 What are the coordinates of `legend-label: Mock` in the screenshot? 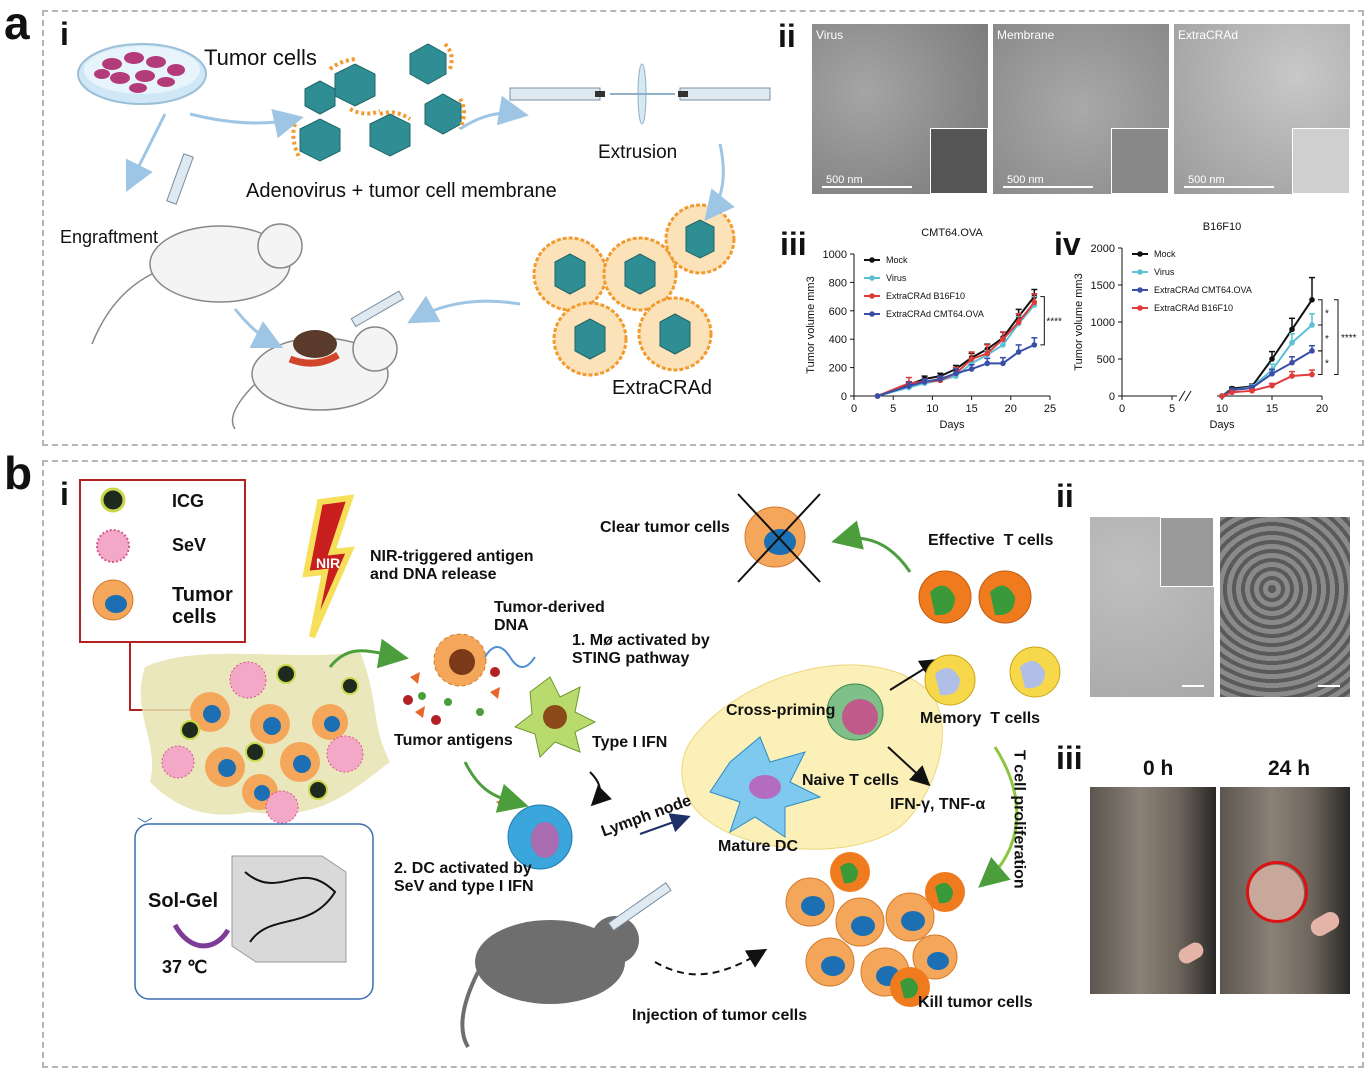 It's located at (1165, 254).